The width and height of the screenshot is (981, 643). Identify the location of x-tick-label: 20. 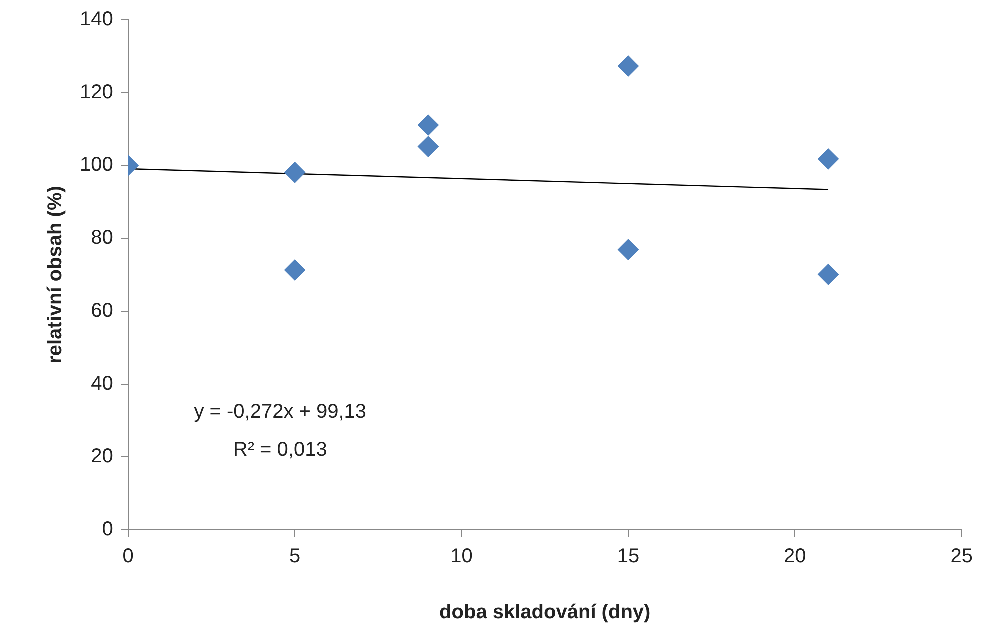
(795, 557).